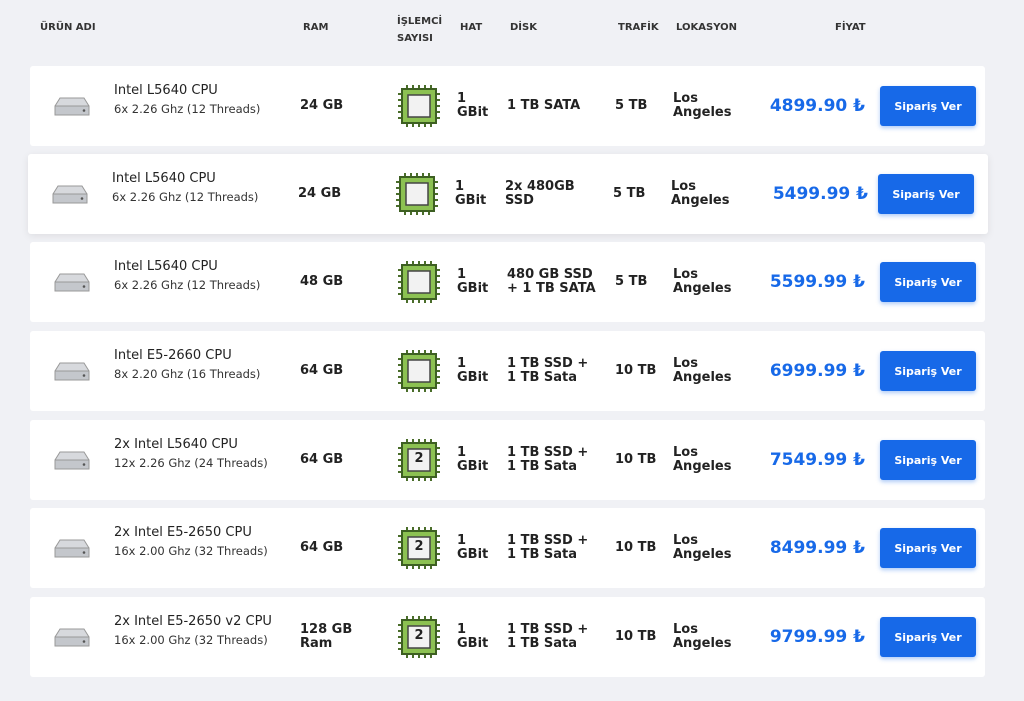 This screenshot has width=1024, height=701. I want to click on price: 5499.99 ₺, so click(820, 194).